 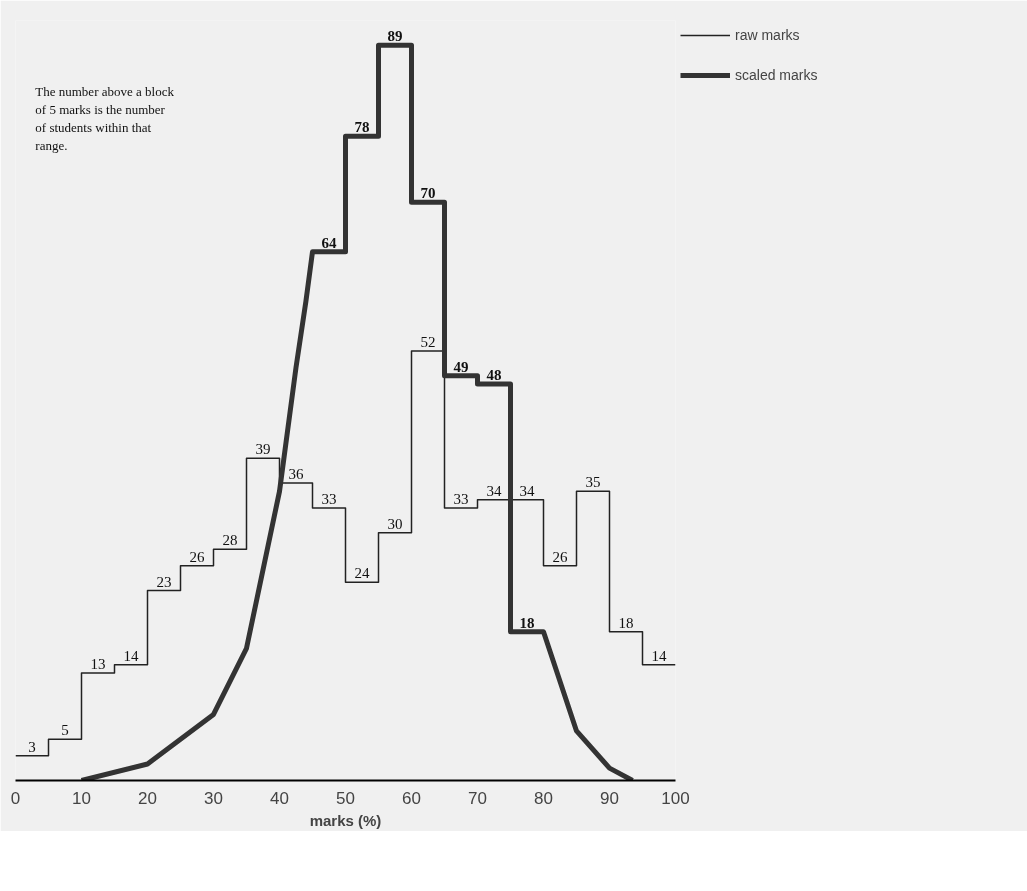 I want to click on x-tick-label: 90, so click(x=609, y=798).